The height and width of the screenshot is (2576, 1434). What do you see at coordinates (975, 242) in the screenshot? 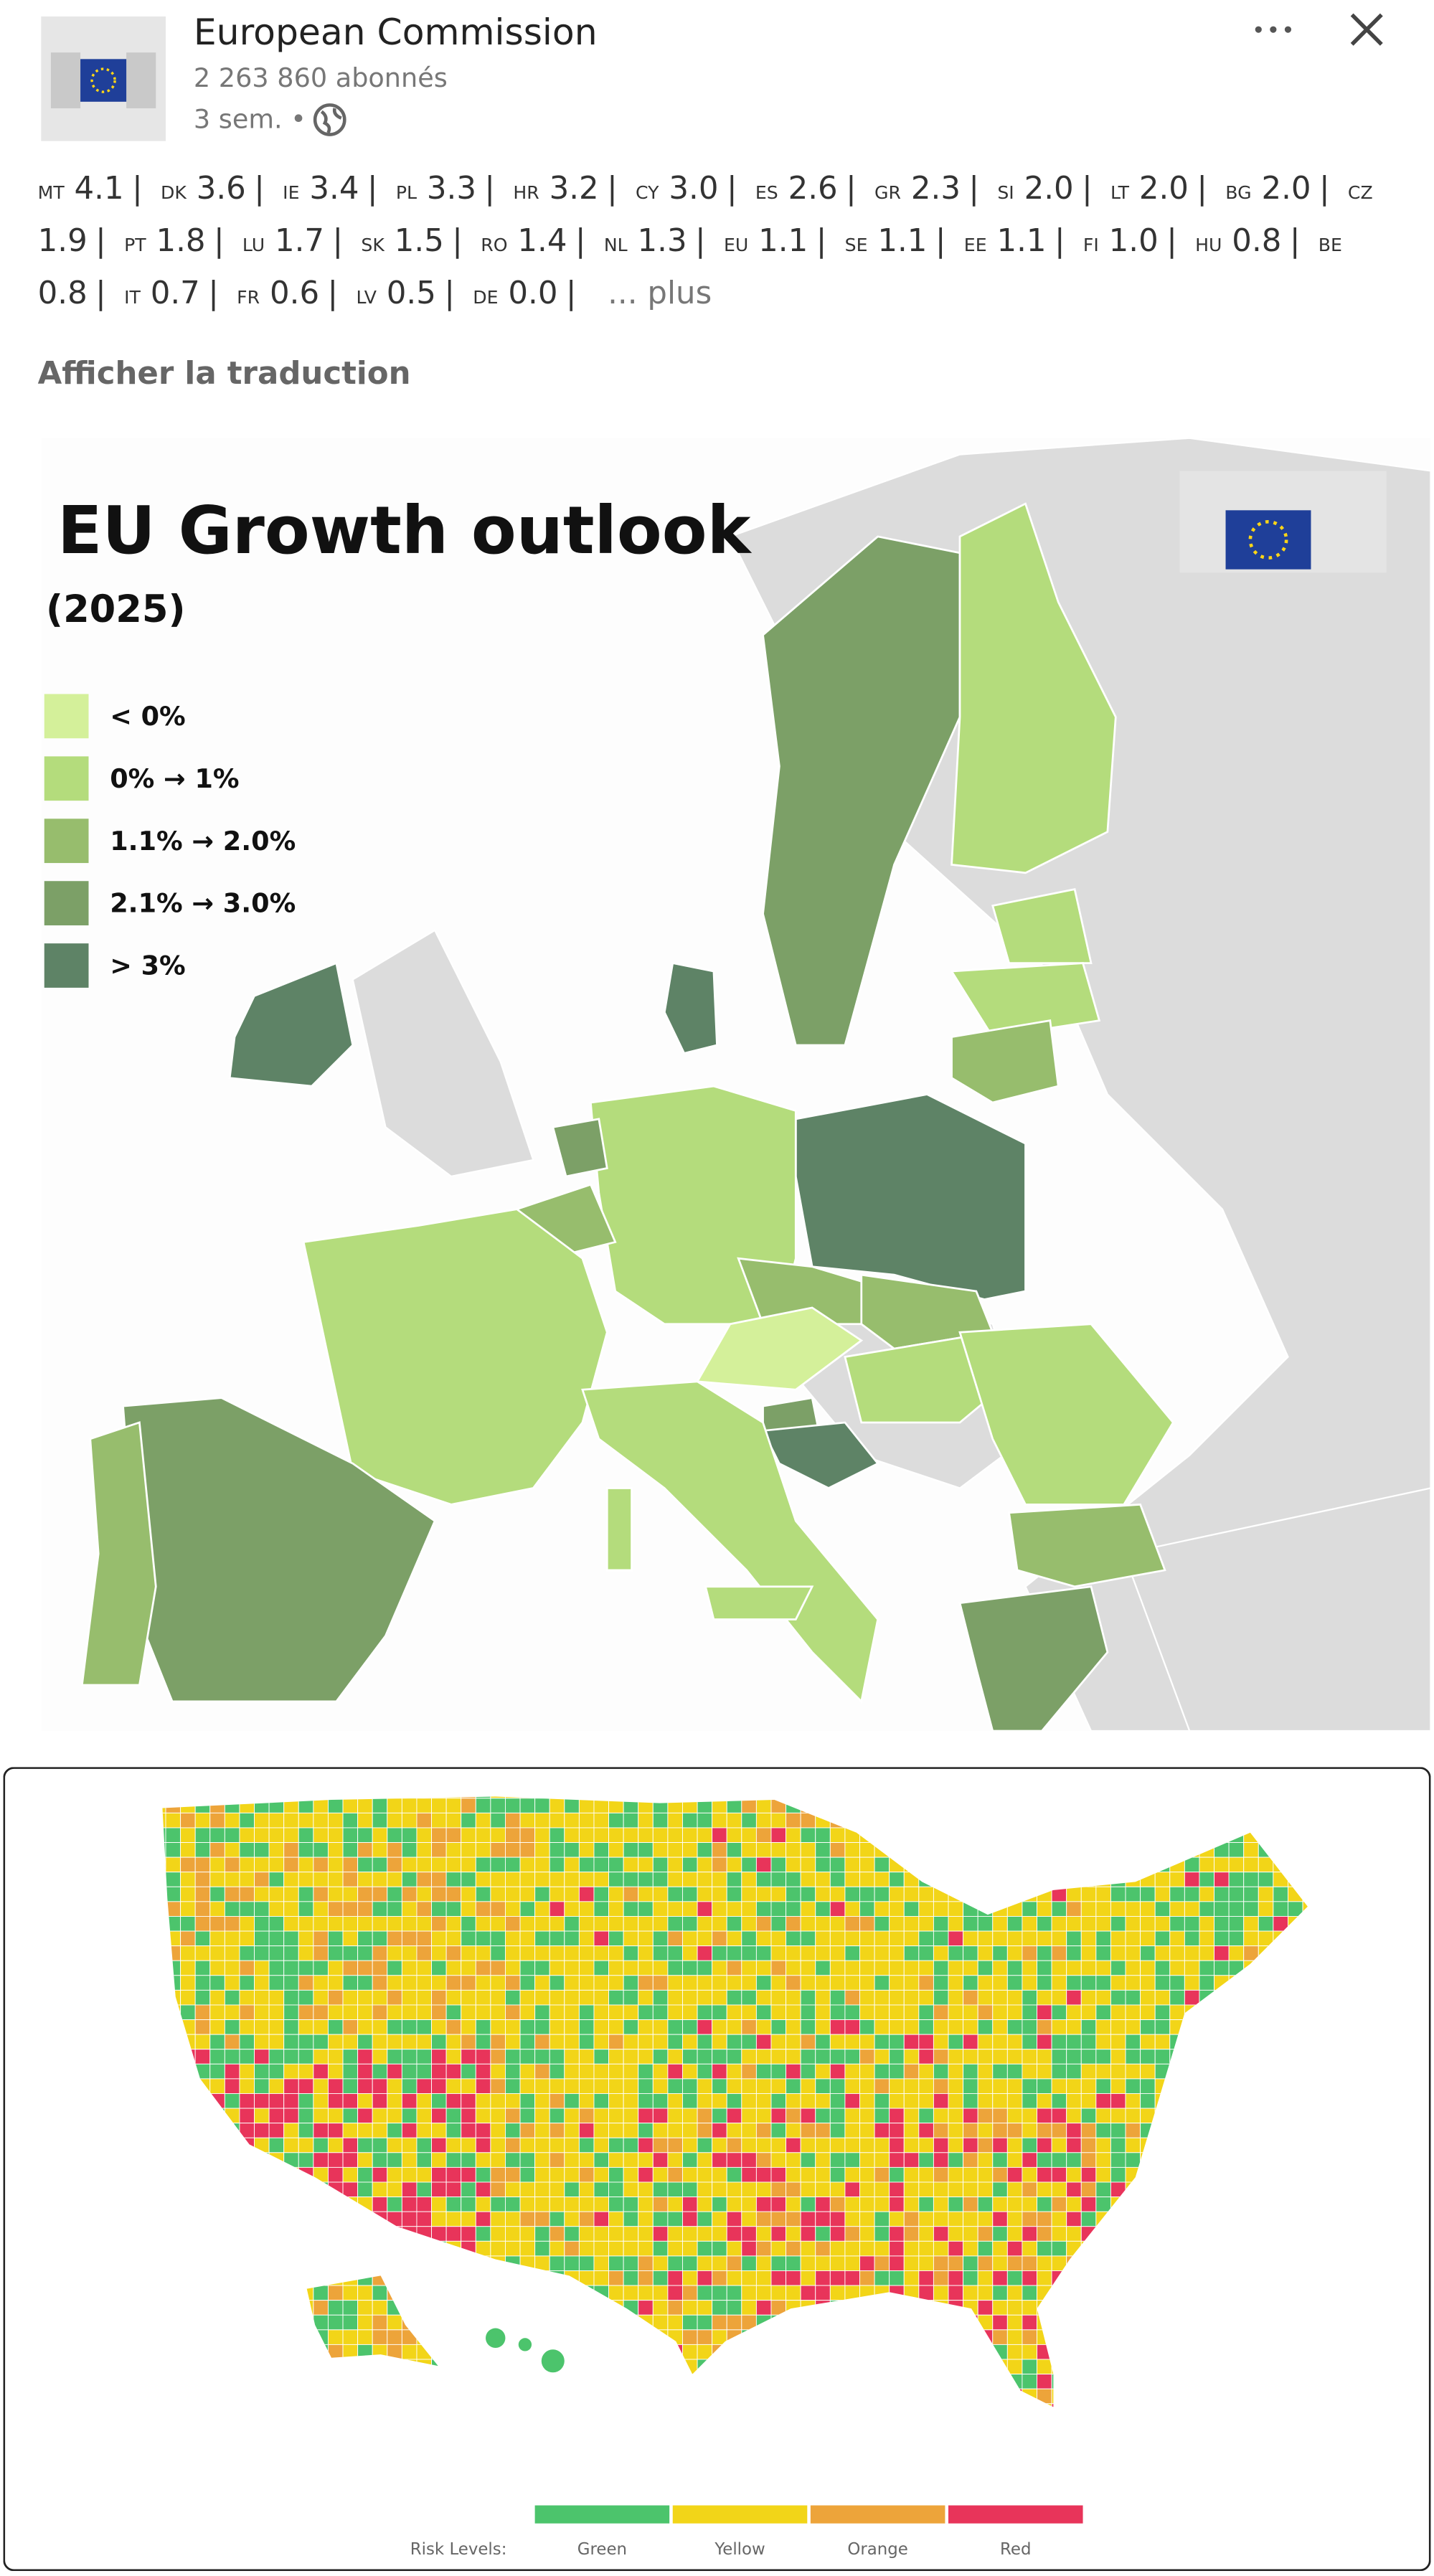
I see `country-code: EE` at bounding box center [975, 242].